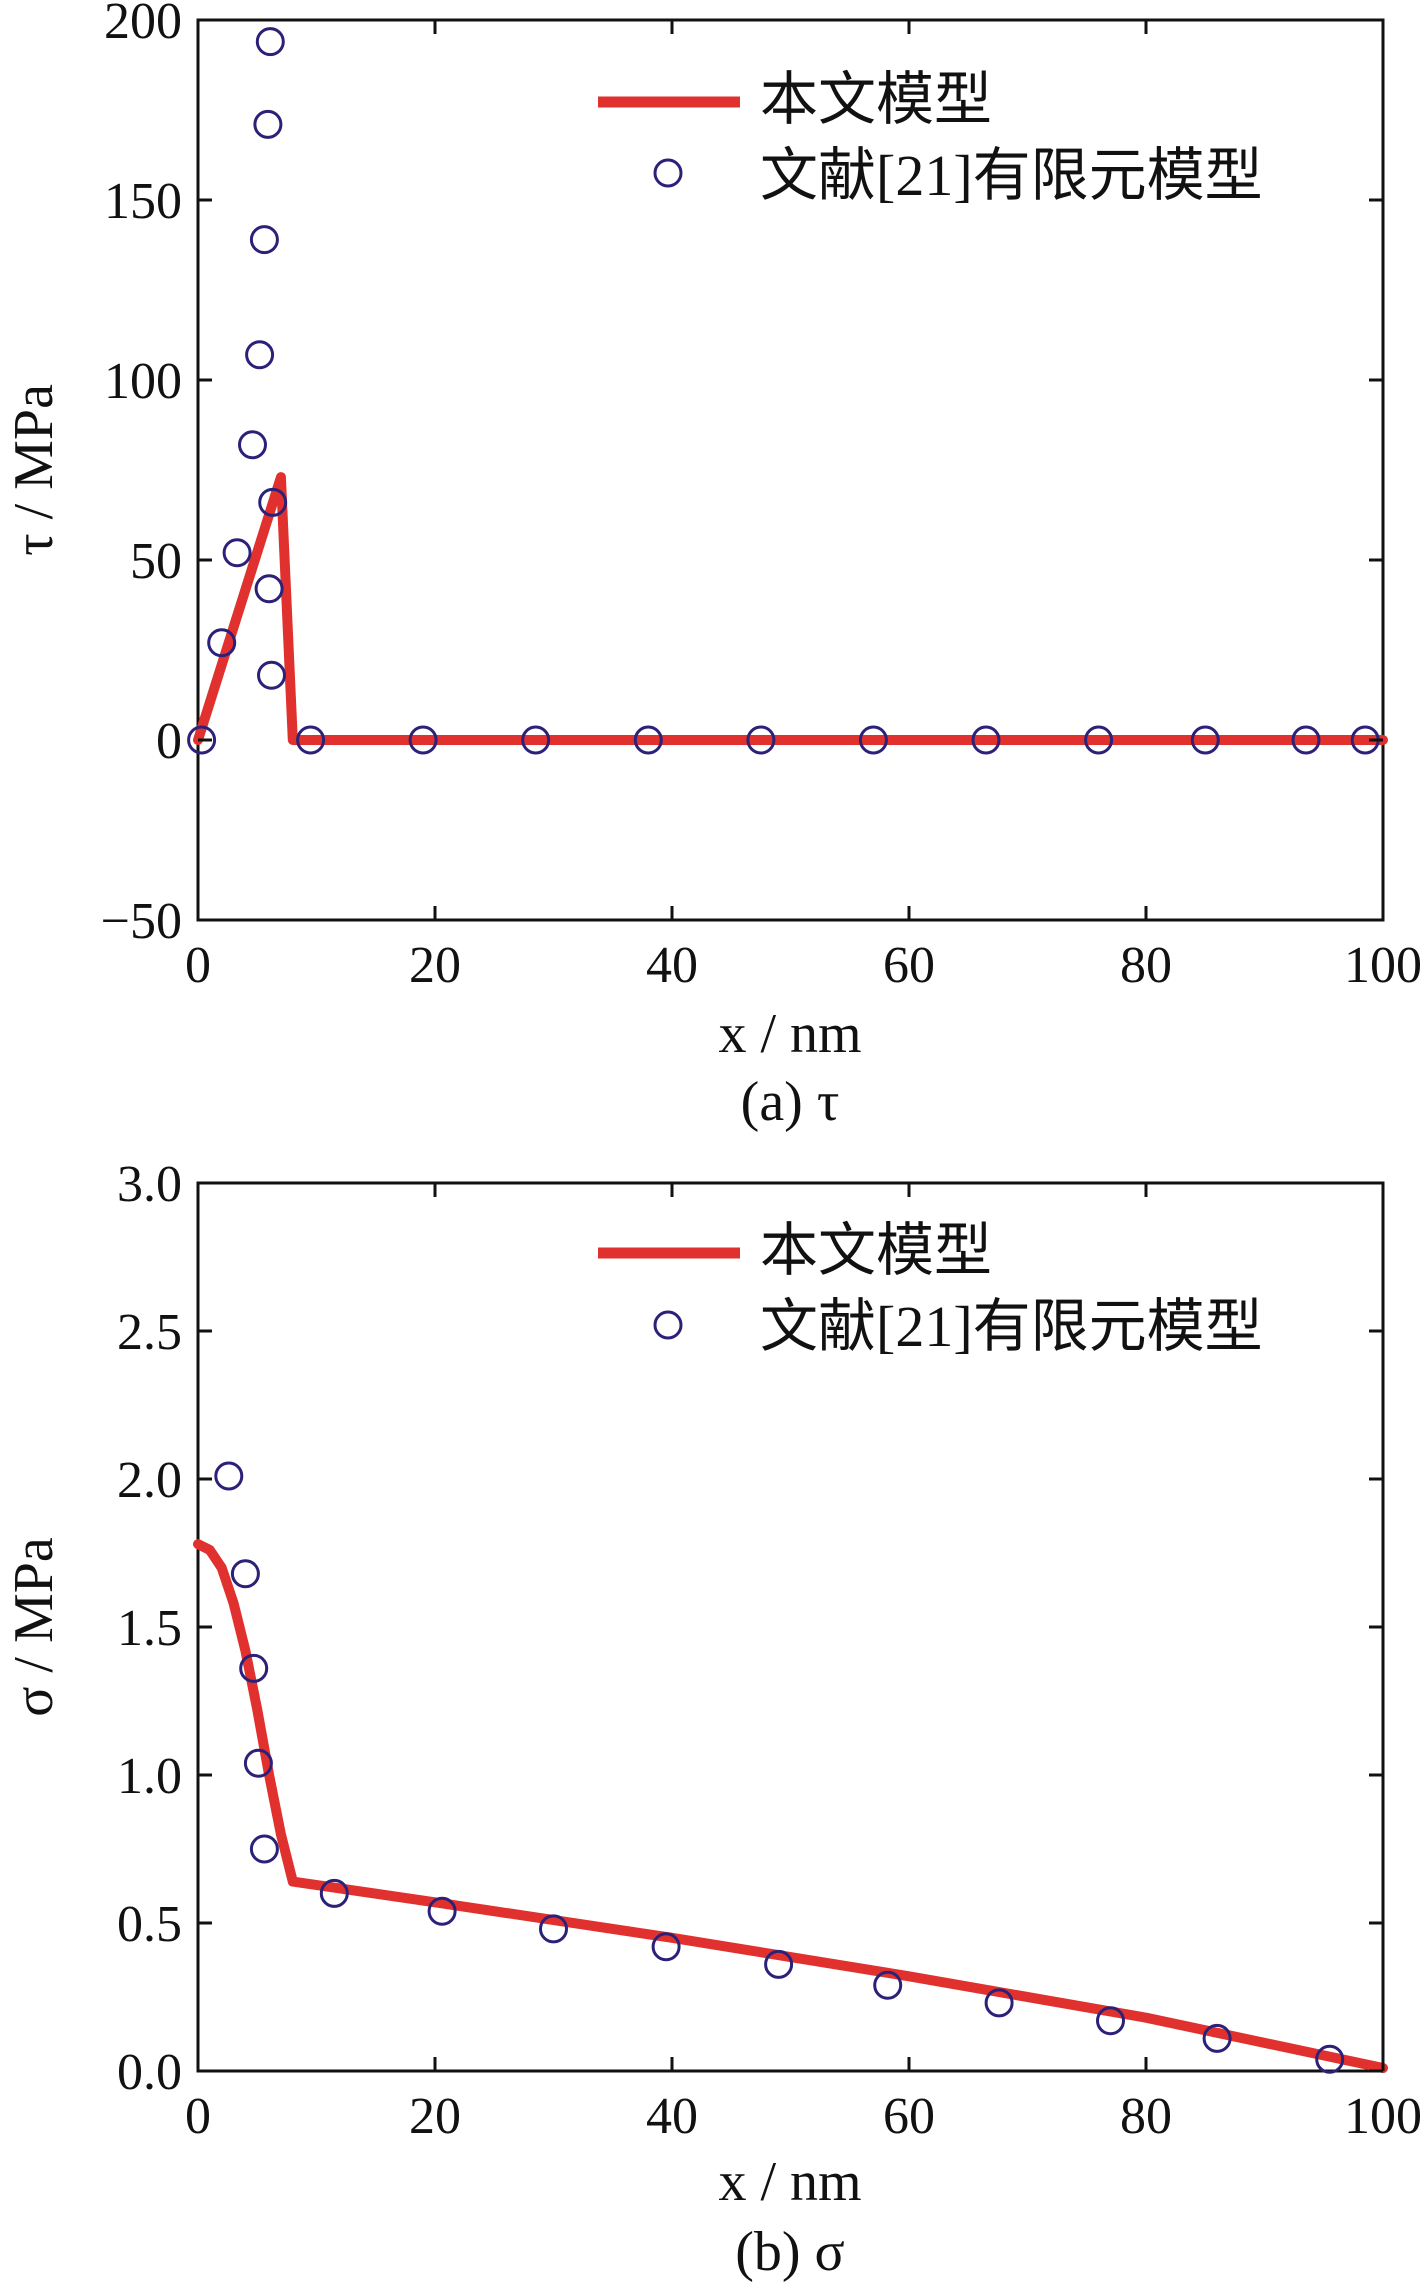  What do you see at coordinates (789, 2252) in the screenshot?
I see `panel-caption-b: (b) σ` at bounding box center [789, 2252].